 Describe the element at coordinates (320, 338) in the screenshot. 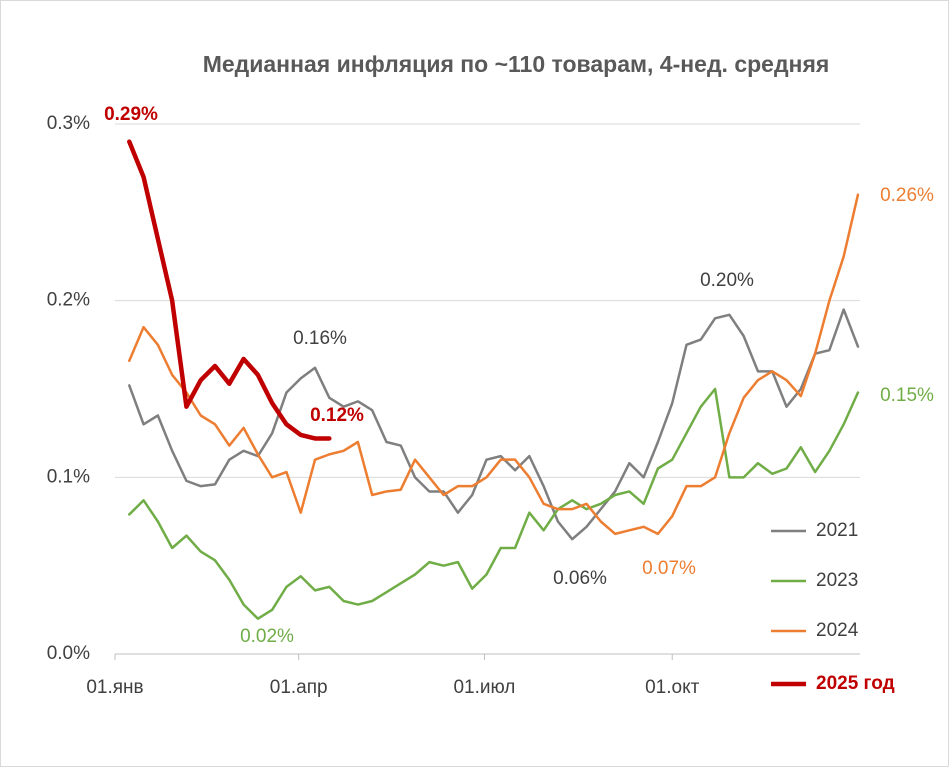

I see `annotation: 0.16%` at that location.